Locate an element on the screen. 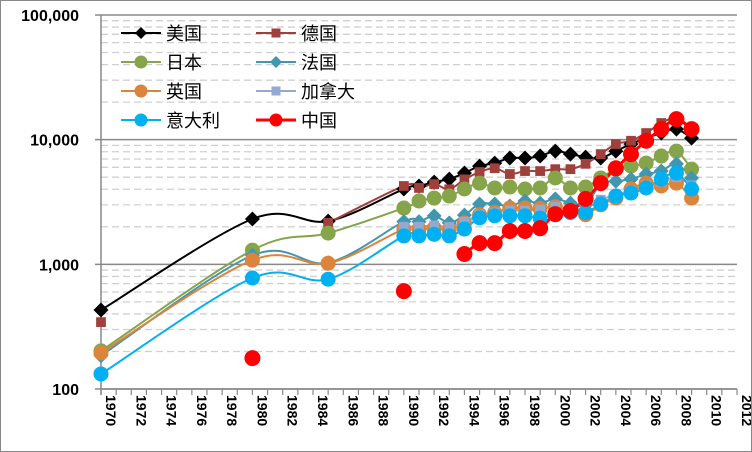 The image size is (752, 452). x-tick-label: 2008 is located at coordinates (686, 410).